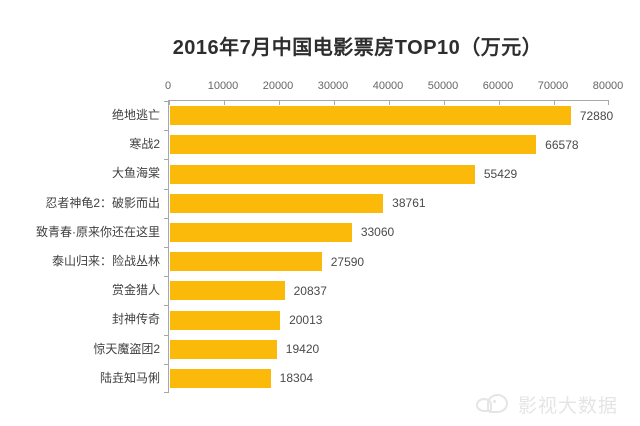 The image size is (640, 426). What do you see at coordinates (135, 115) in the screenshot?
I see `category-label: 绝地逃亡` at bounding box center [135, 115].